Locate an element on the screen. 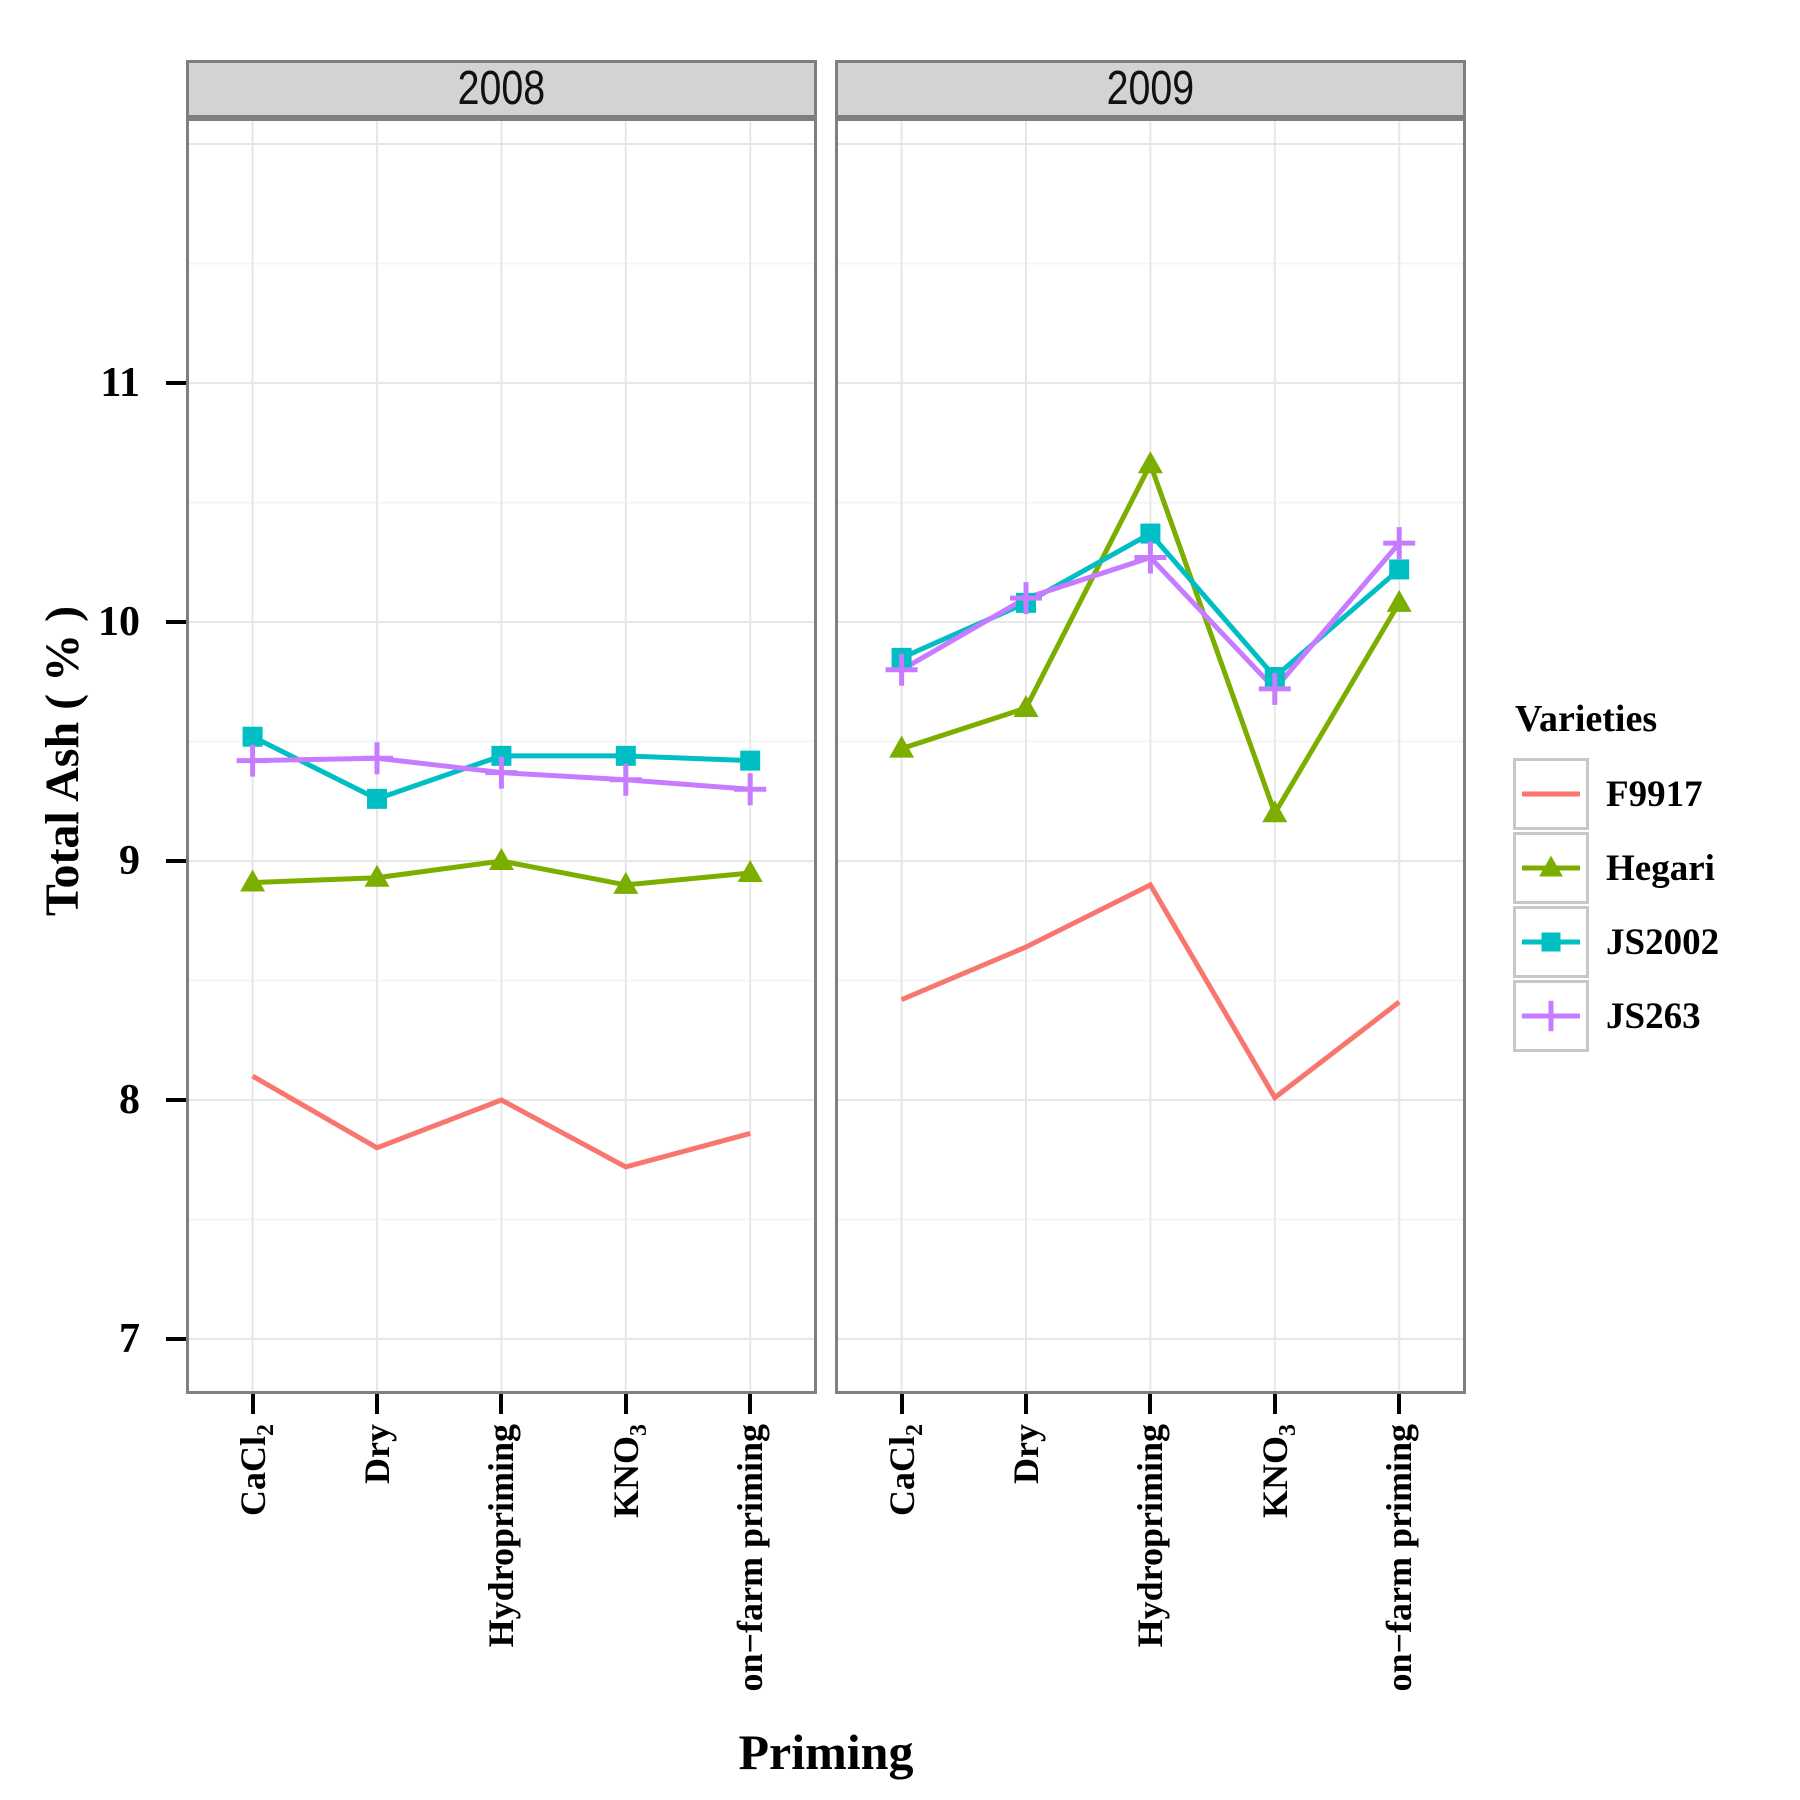 The width and height of the screenshot is (1800, 1800). facet-strip-2009: 2009 is located at coordinates (1150, 89).